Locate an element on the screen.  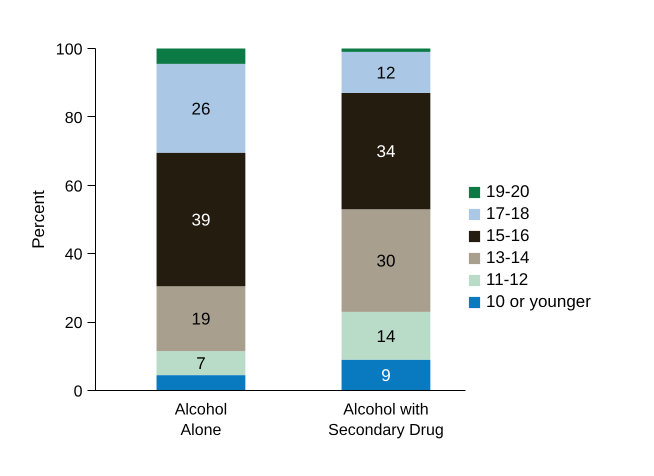
y-tick-label: 0 is located at coordinates (78, 392).